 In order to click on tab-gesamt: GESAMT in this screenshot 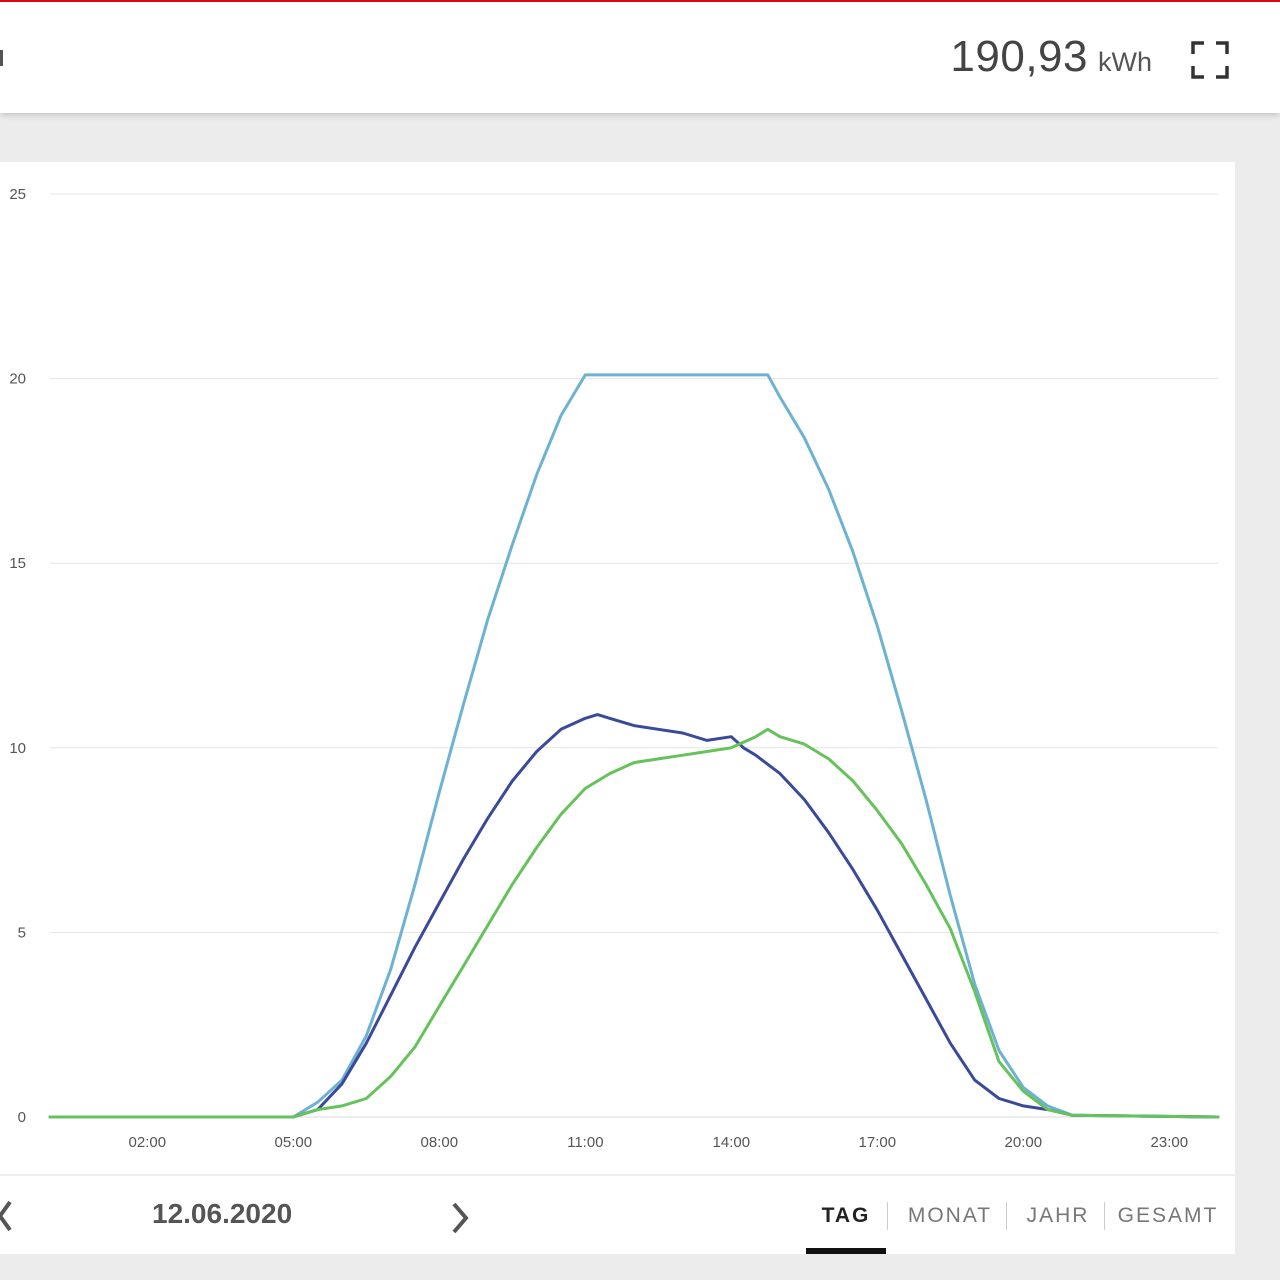, I will do `click(1168, 1215)`.